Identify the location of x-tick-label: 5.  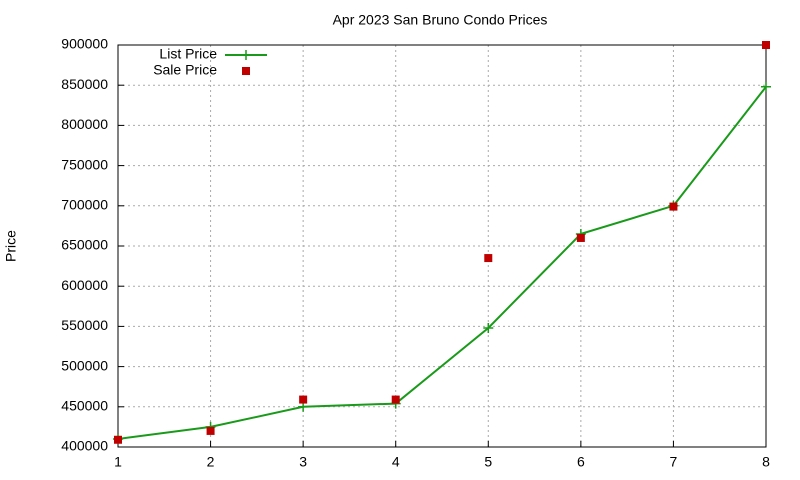
(488, 462).